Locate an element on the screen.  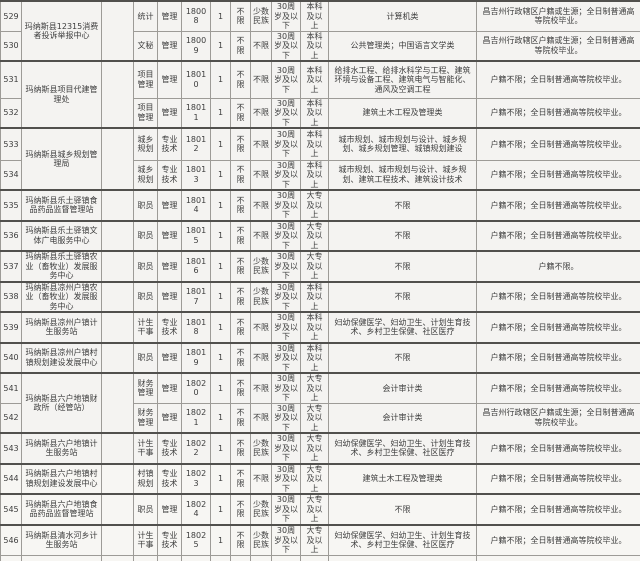
cell-row-number: 543 is located at coordinates (11, 448).